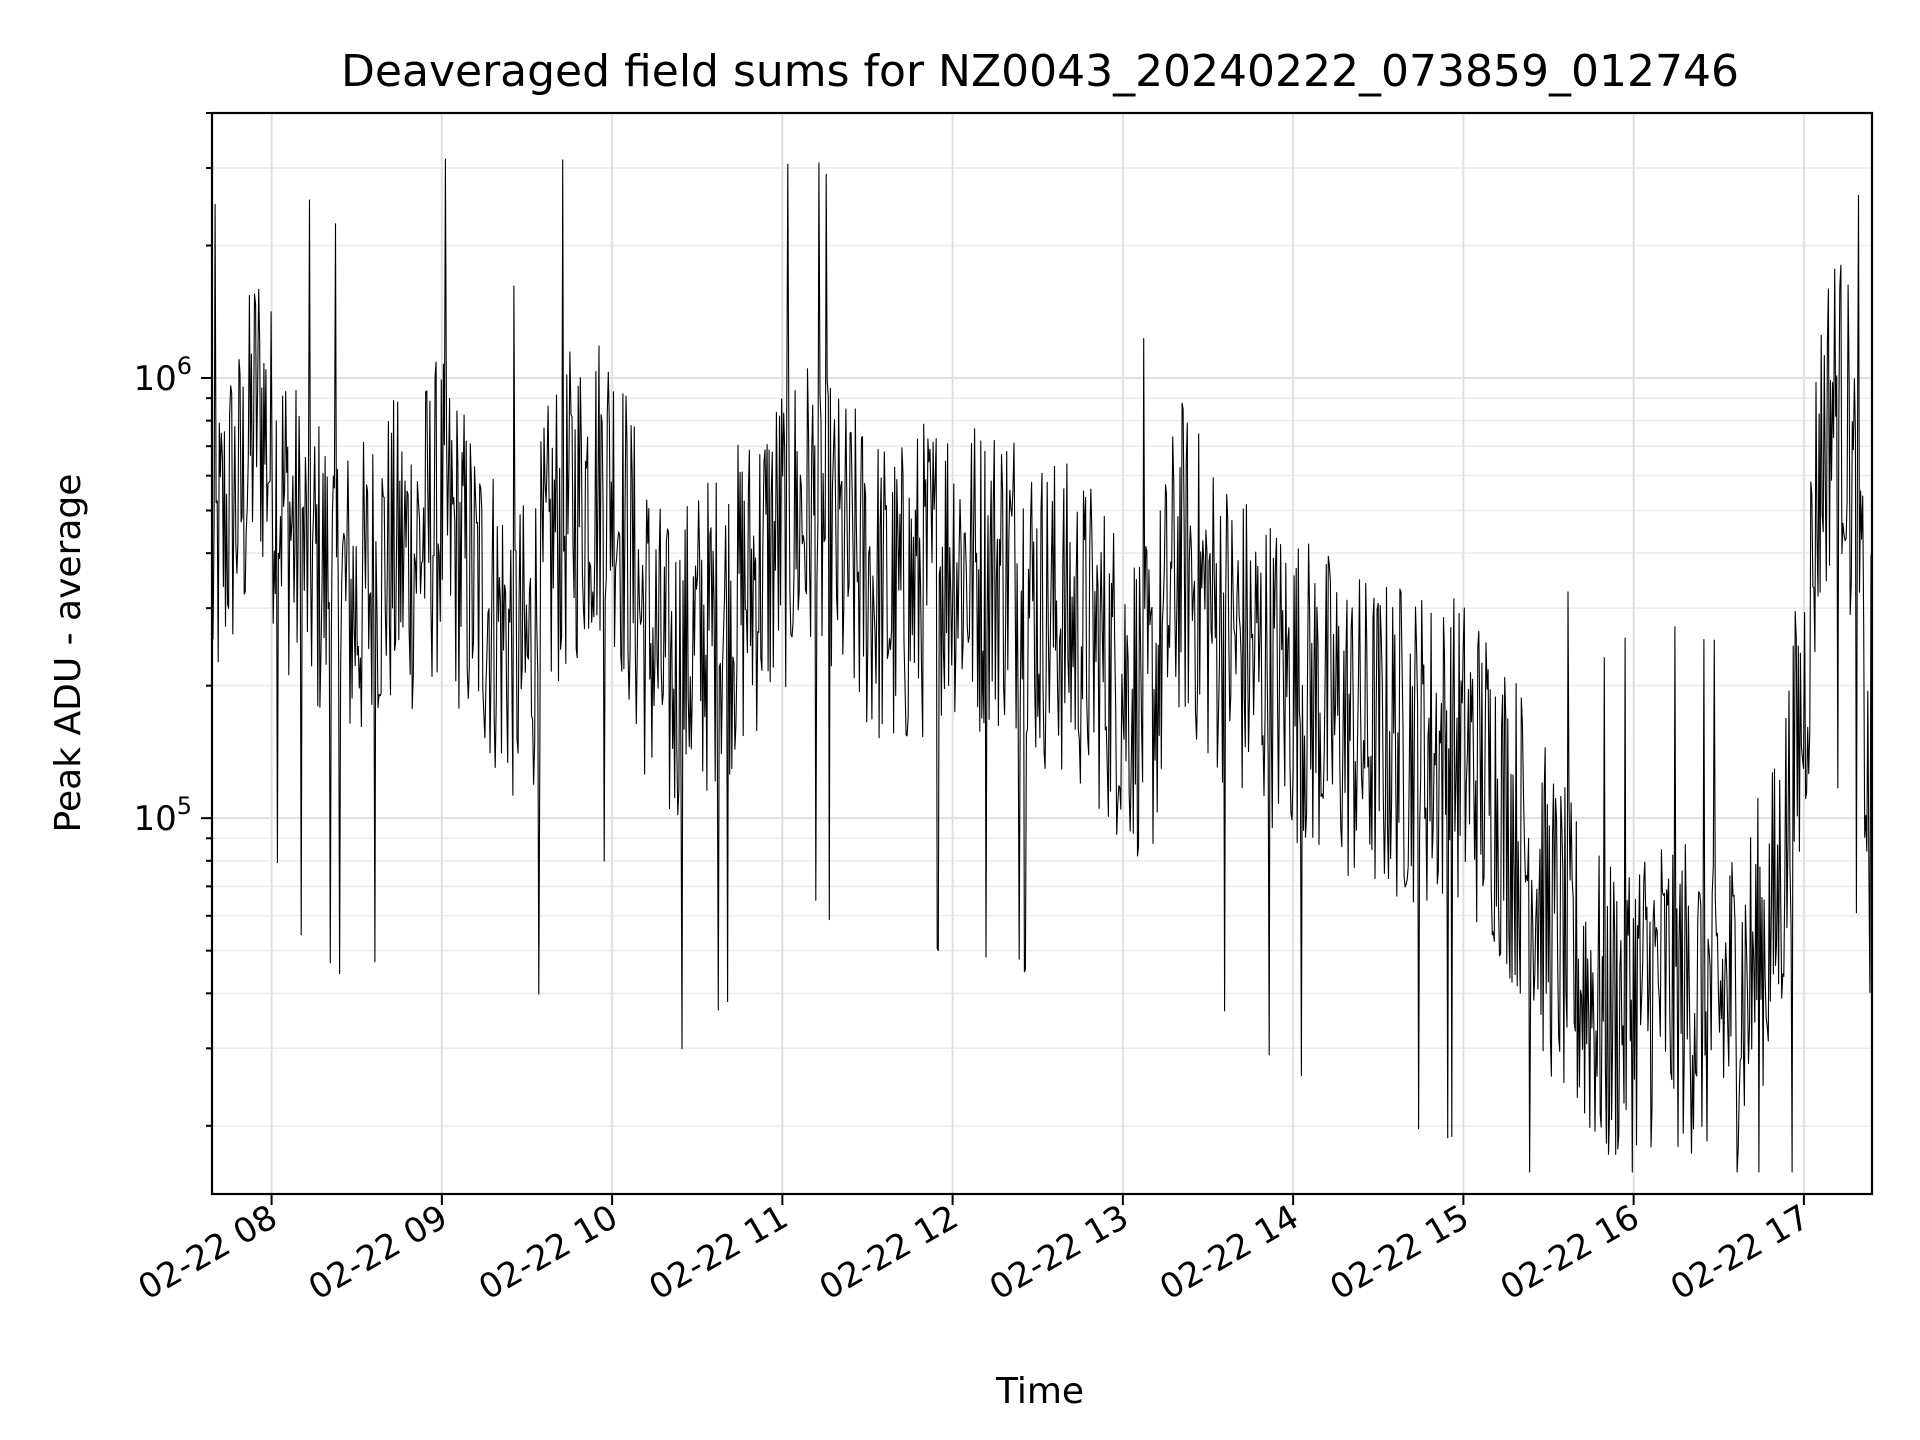  I want to click on x-tick-label: 02-22 15, so click(1399, 1252).